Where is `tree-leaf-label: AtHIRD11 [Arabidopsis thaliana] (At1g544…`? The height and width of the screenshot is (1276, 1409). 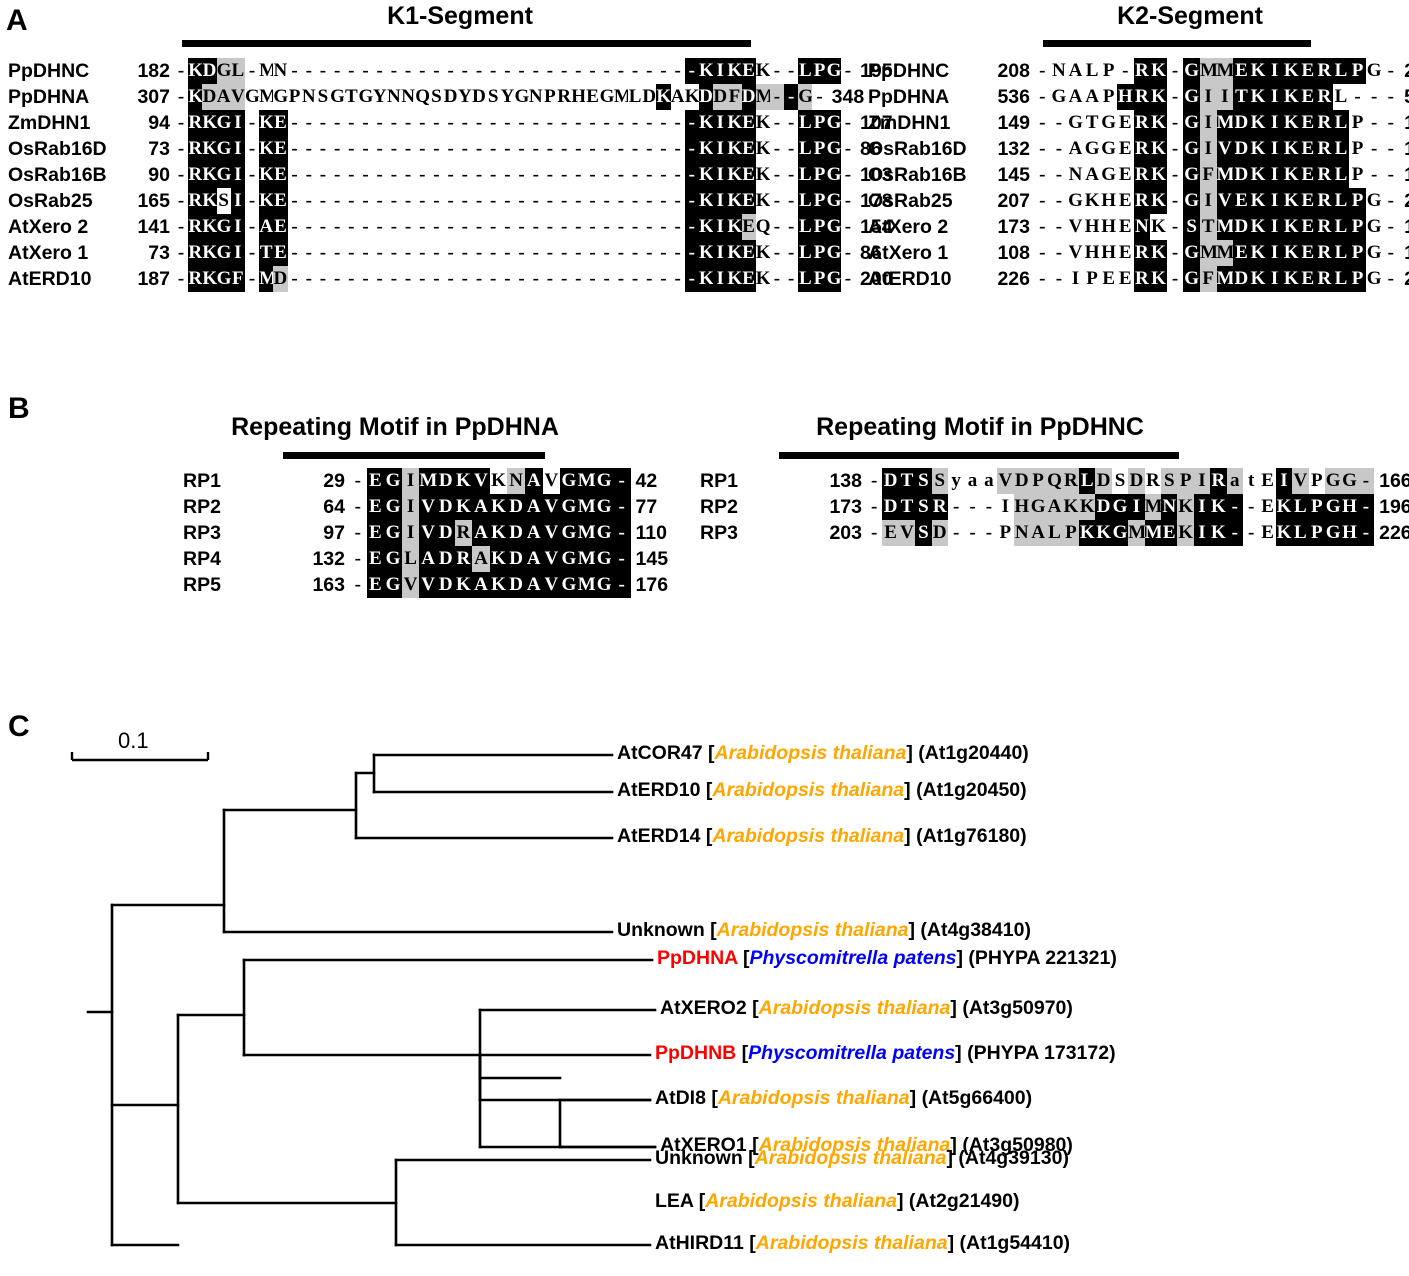
tree-leaf-label: AtHIRD11 [Arabidopsis thaliana] (At1g544… is located at coordinates (862, 1243).